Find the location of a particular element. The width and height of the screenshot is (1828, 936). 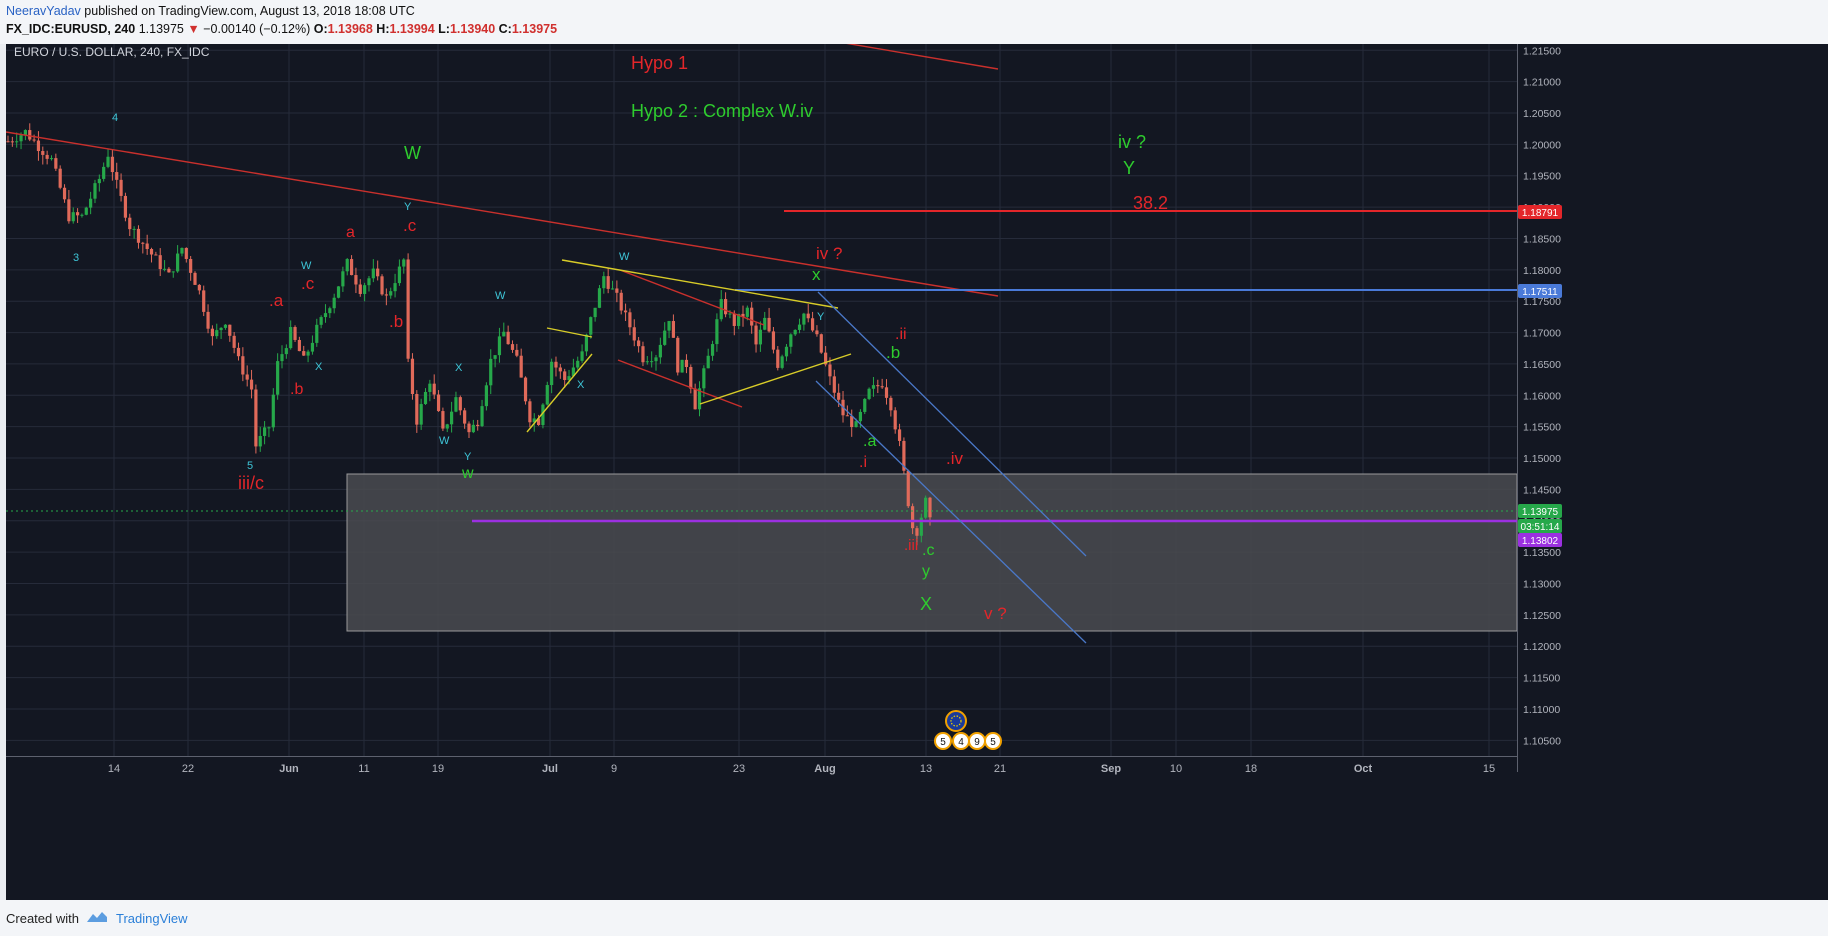

price-tick-label: 1.19500 is located at coordinates (1542, 177).